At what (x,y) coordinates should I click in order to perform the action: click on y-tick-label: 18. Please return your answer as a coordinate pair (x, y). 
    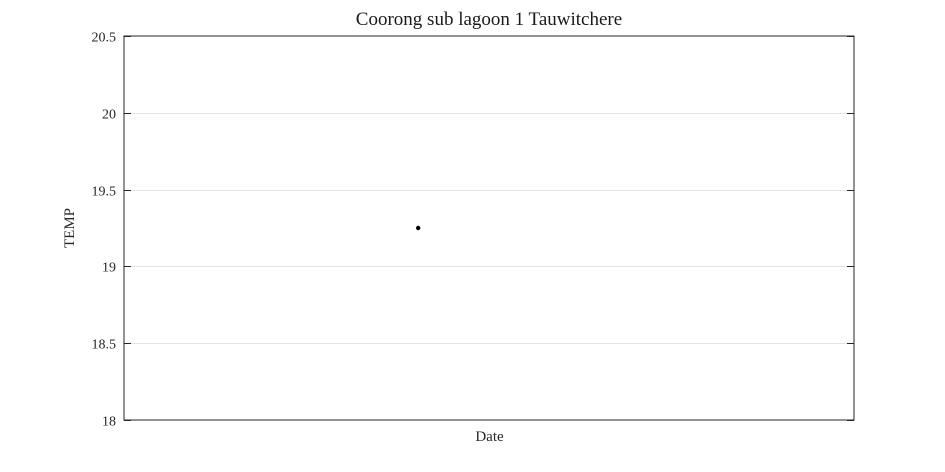
    Looking at the image, I should click on (109, 422).